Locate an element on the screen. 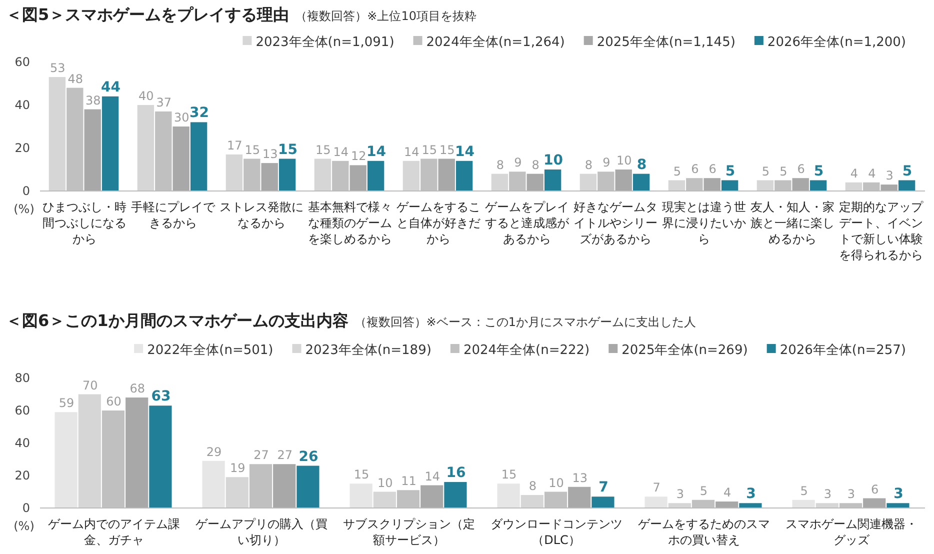  data-label: 17 is located at coordinates (234, 145).